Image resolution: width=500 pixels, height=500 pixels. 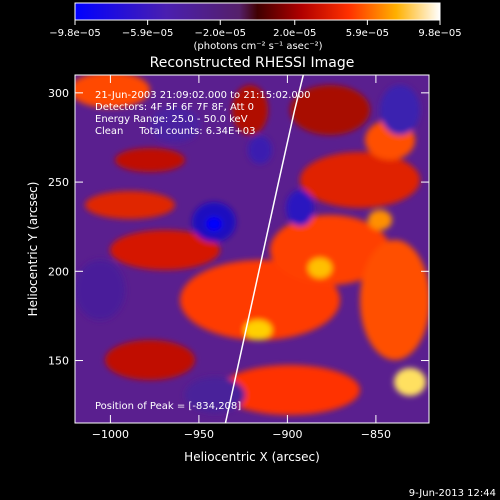 What do you see at coordinates (220, 33) in the screenshot?
I see `colorbar-tick-label: −2.0e−05` at bounding box center [220, 33].